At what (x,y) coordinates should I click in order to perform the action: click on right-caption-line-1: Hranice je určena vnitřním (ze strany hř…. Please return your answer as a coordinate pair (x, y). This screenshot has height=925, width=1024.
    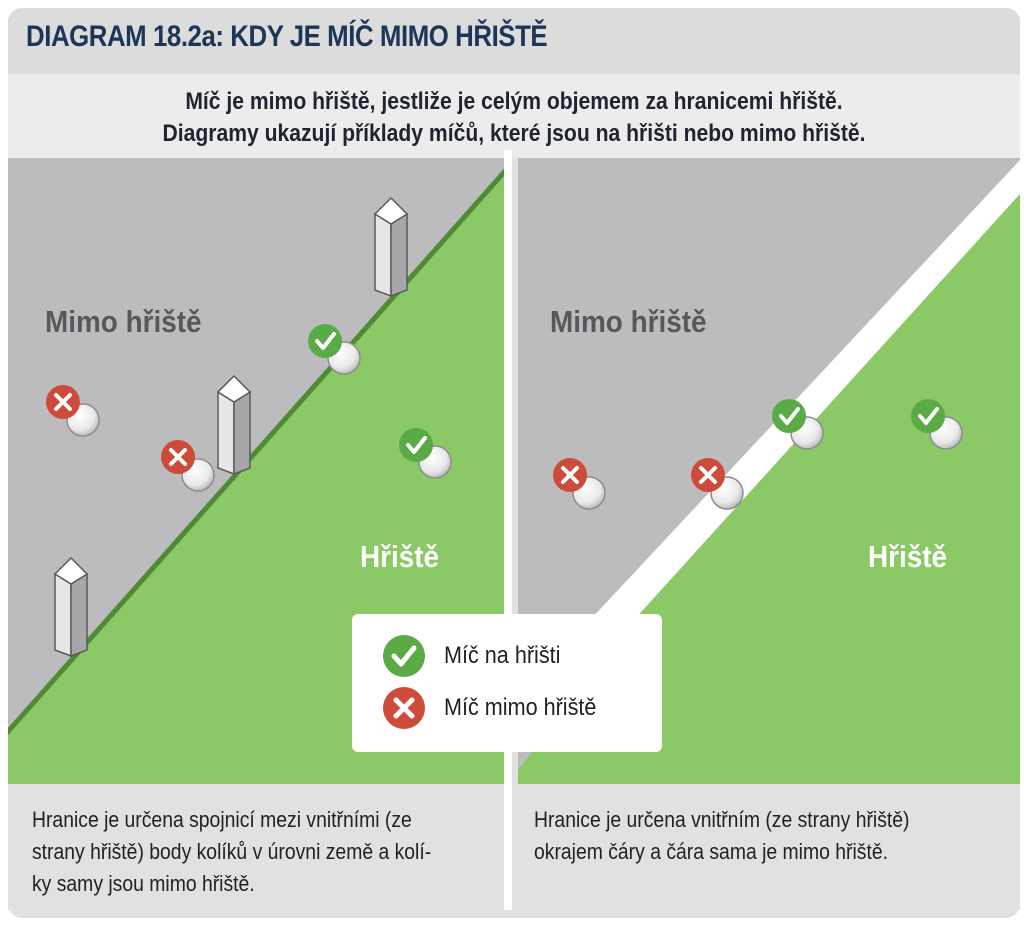
    Looking at the image, I should click on (722, 819).